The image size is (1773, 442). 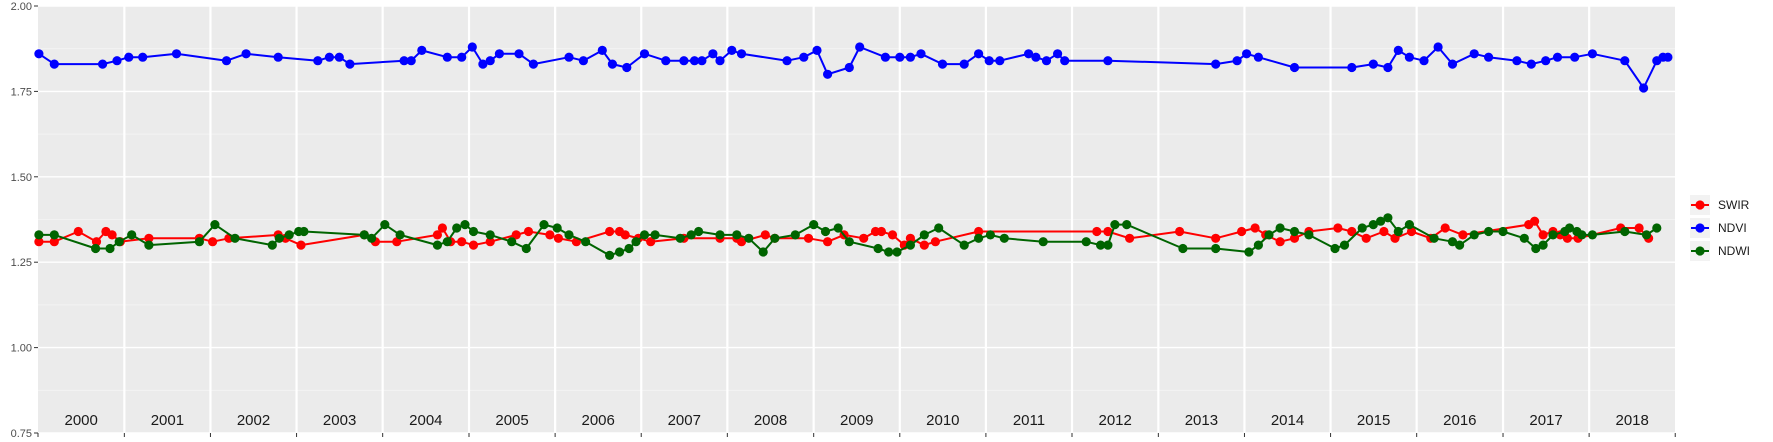 I want to click on legend-label: SWIR, so click(x=1734, y=205).